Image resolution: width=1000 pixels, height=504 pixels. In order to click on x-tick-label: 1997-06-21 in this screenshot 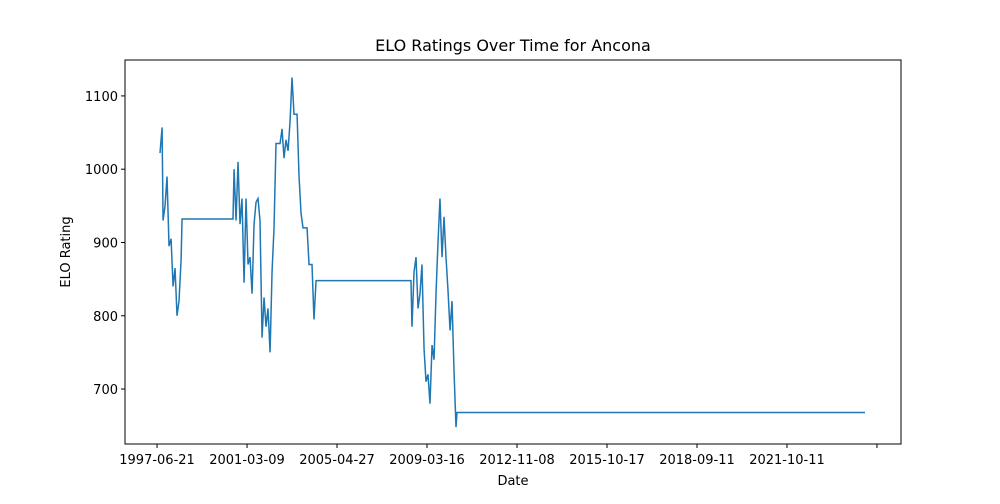, I will do `click(157, 460)`.